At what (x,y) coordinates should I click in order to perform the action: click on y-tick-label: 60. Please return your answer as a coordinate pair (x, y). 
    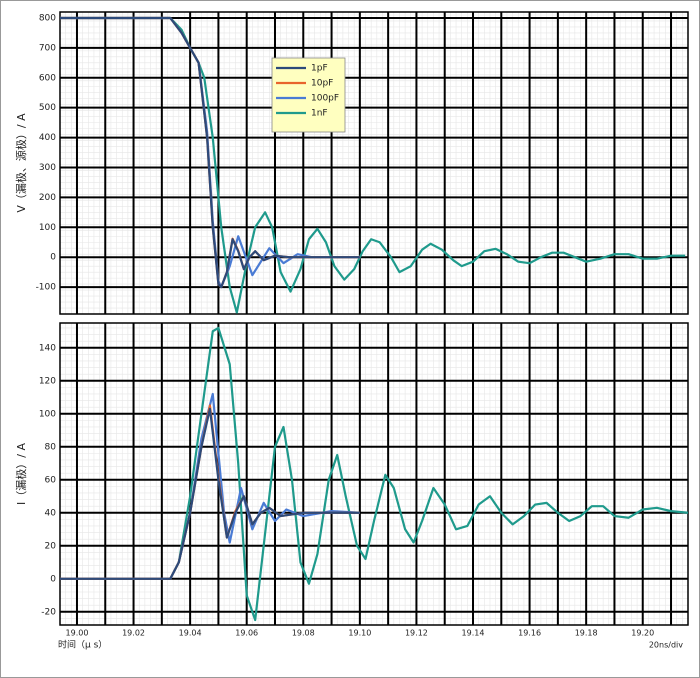
    Looking at the image, I should click on (51, 480).